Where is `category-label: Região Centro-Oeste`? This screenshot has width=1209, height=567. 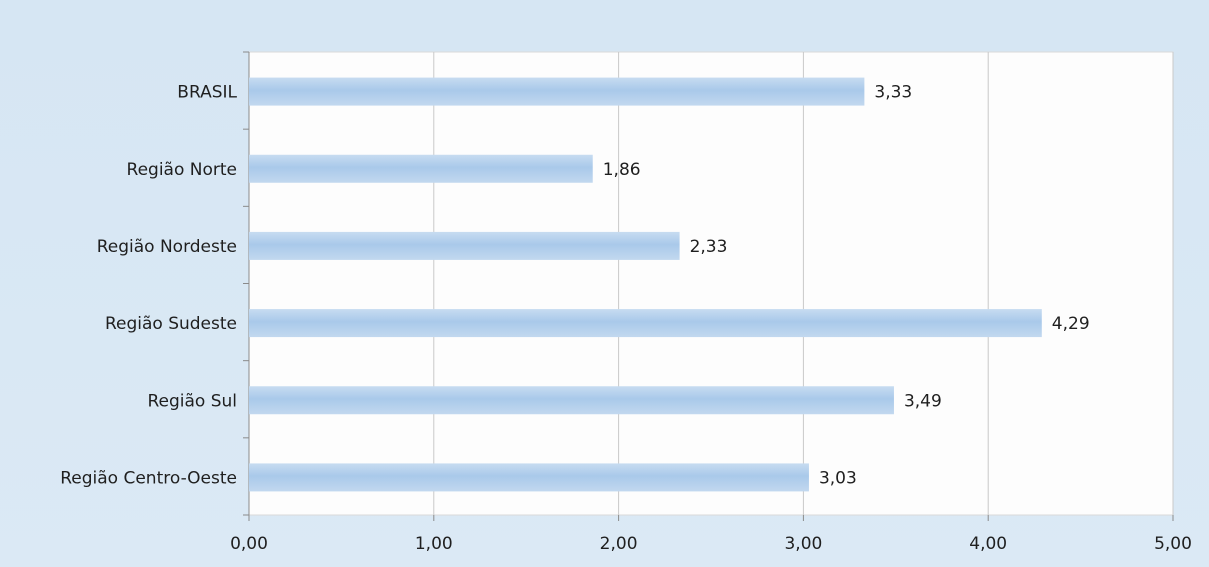
category-label: Região Centro-Oeste is located at coordinates (148, 478).